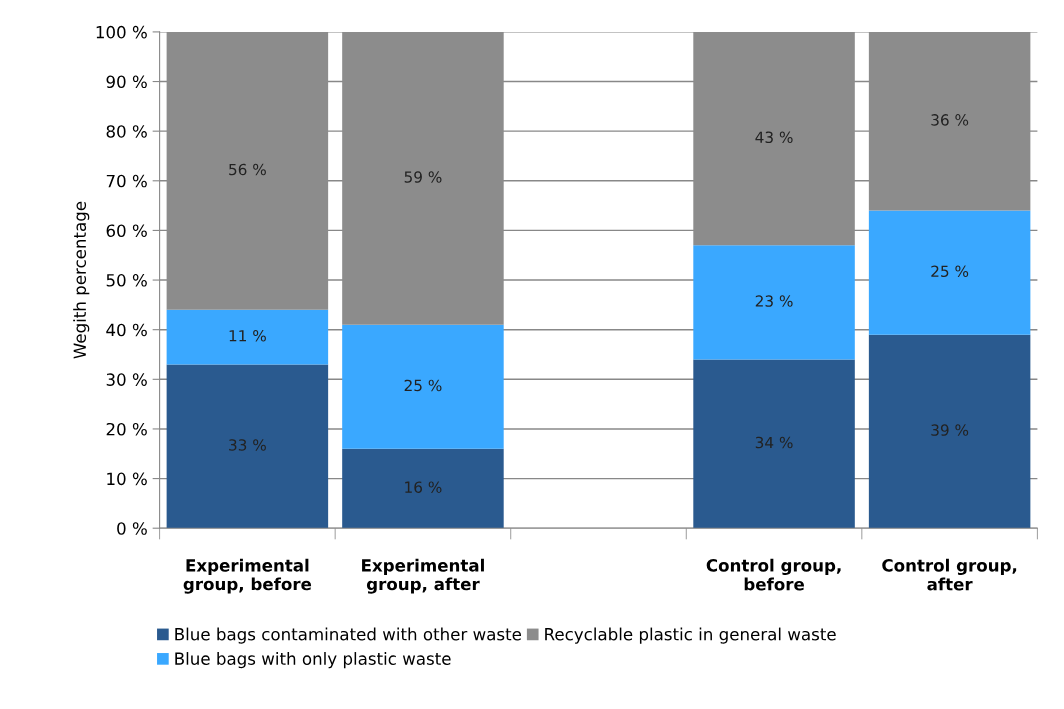  What do you see at coordinates (126, 330) in the screenshot?
I see `y-tick-label: 40 %` at bounding box center [126, 330].